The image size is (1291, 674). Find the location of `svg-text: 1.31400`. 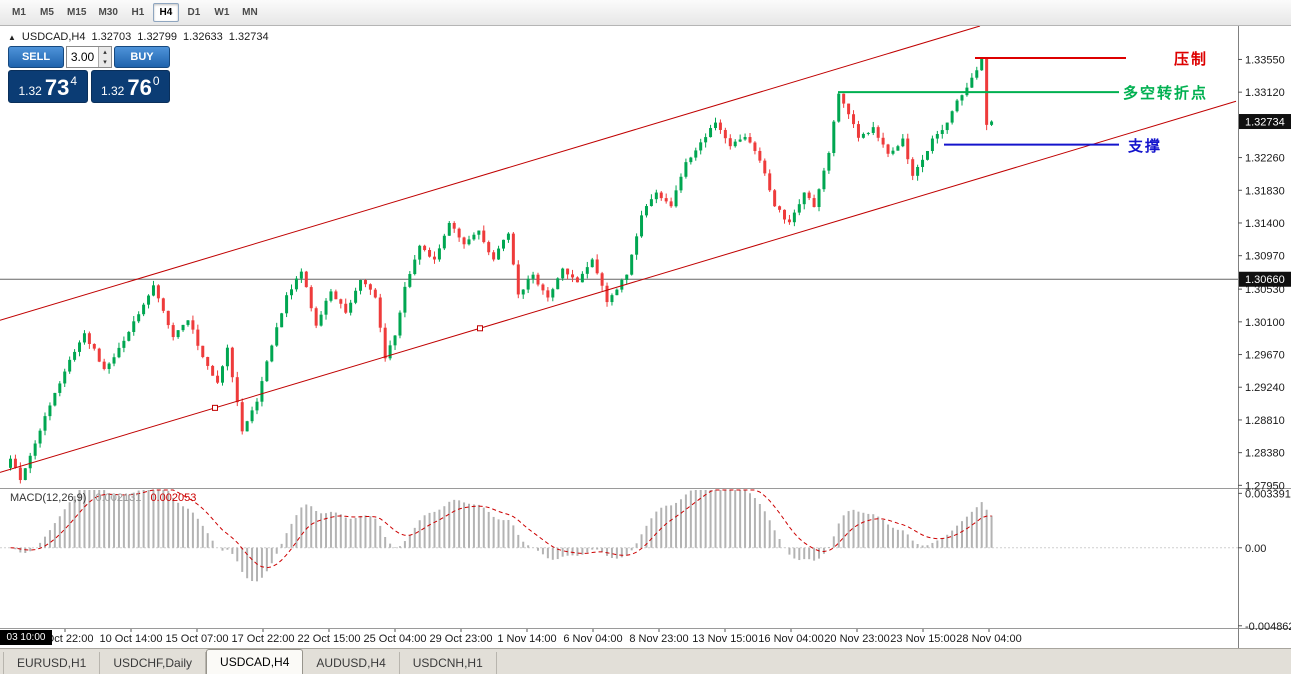

svg-text: 1.31400 is located at coordinates (1265, 224).